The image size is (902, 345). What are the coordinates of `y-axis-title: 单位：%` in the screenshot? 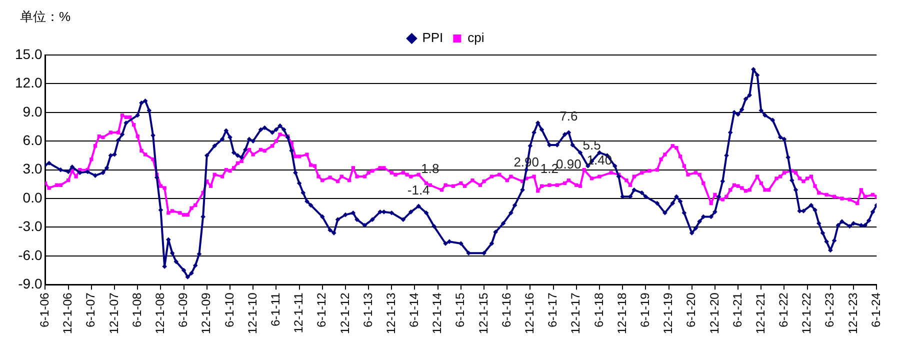 It's located at (45, 17).